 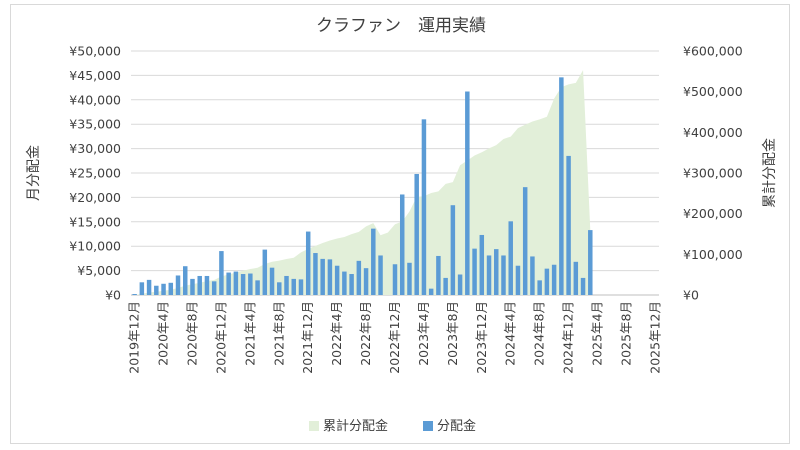 What do you see at coordinates (713, 51) in the screenshot?
I see `right-tick-label: ¥600,000` at bounding box center [713, 51].